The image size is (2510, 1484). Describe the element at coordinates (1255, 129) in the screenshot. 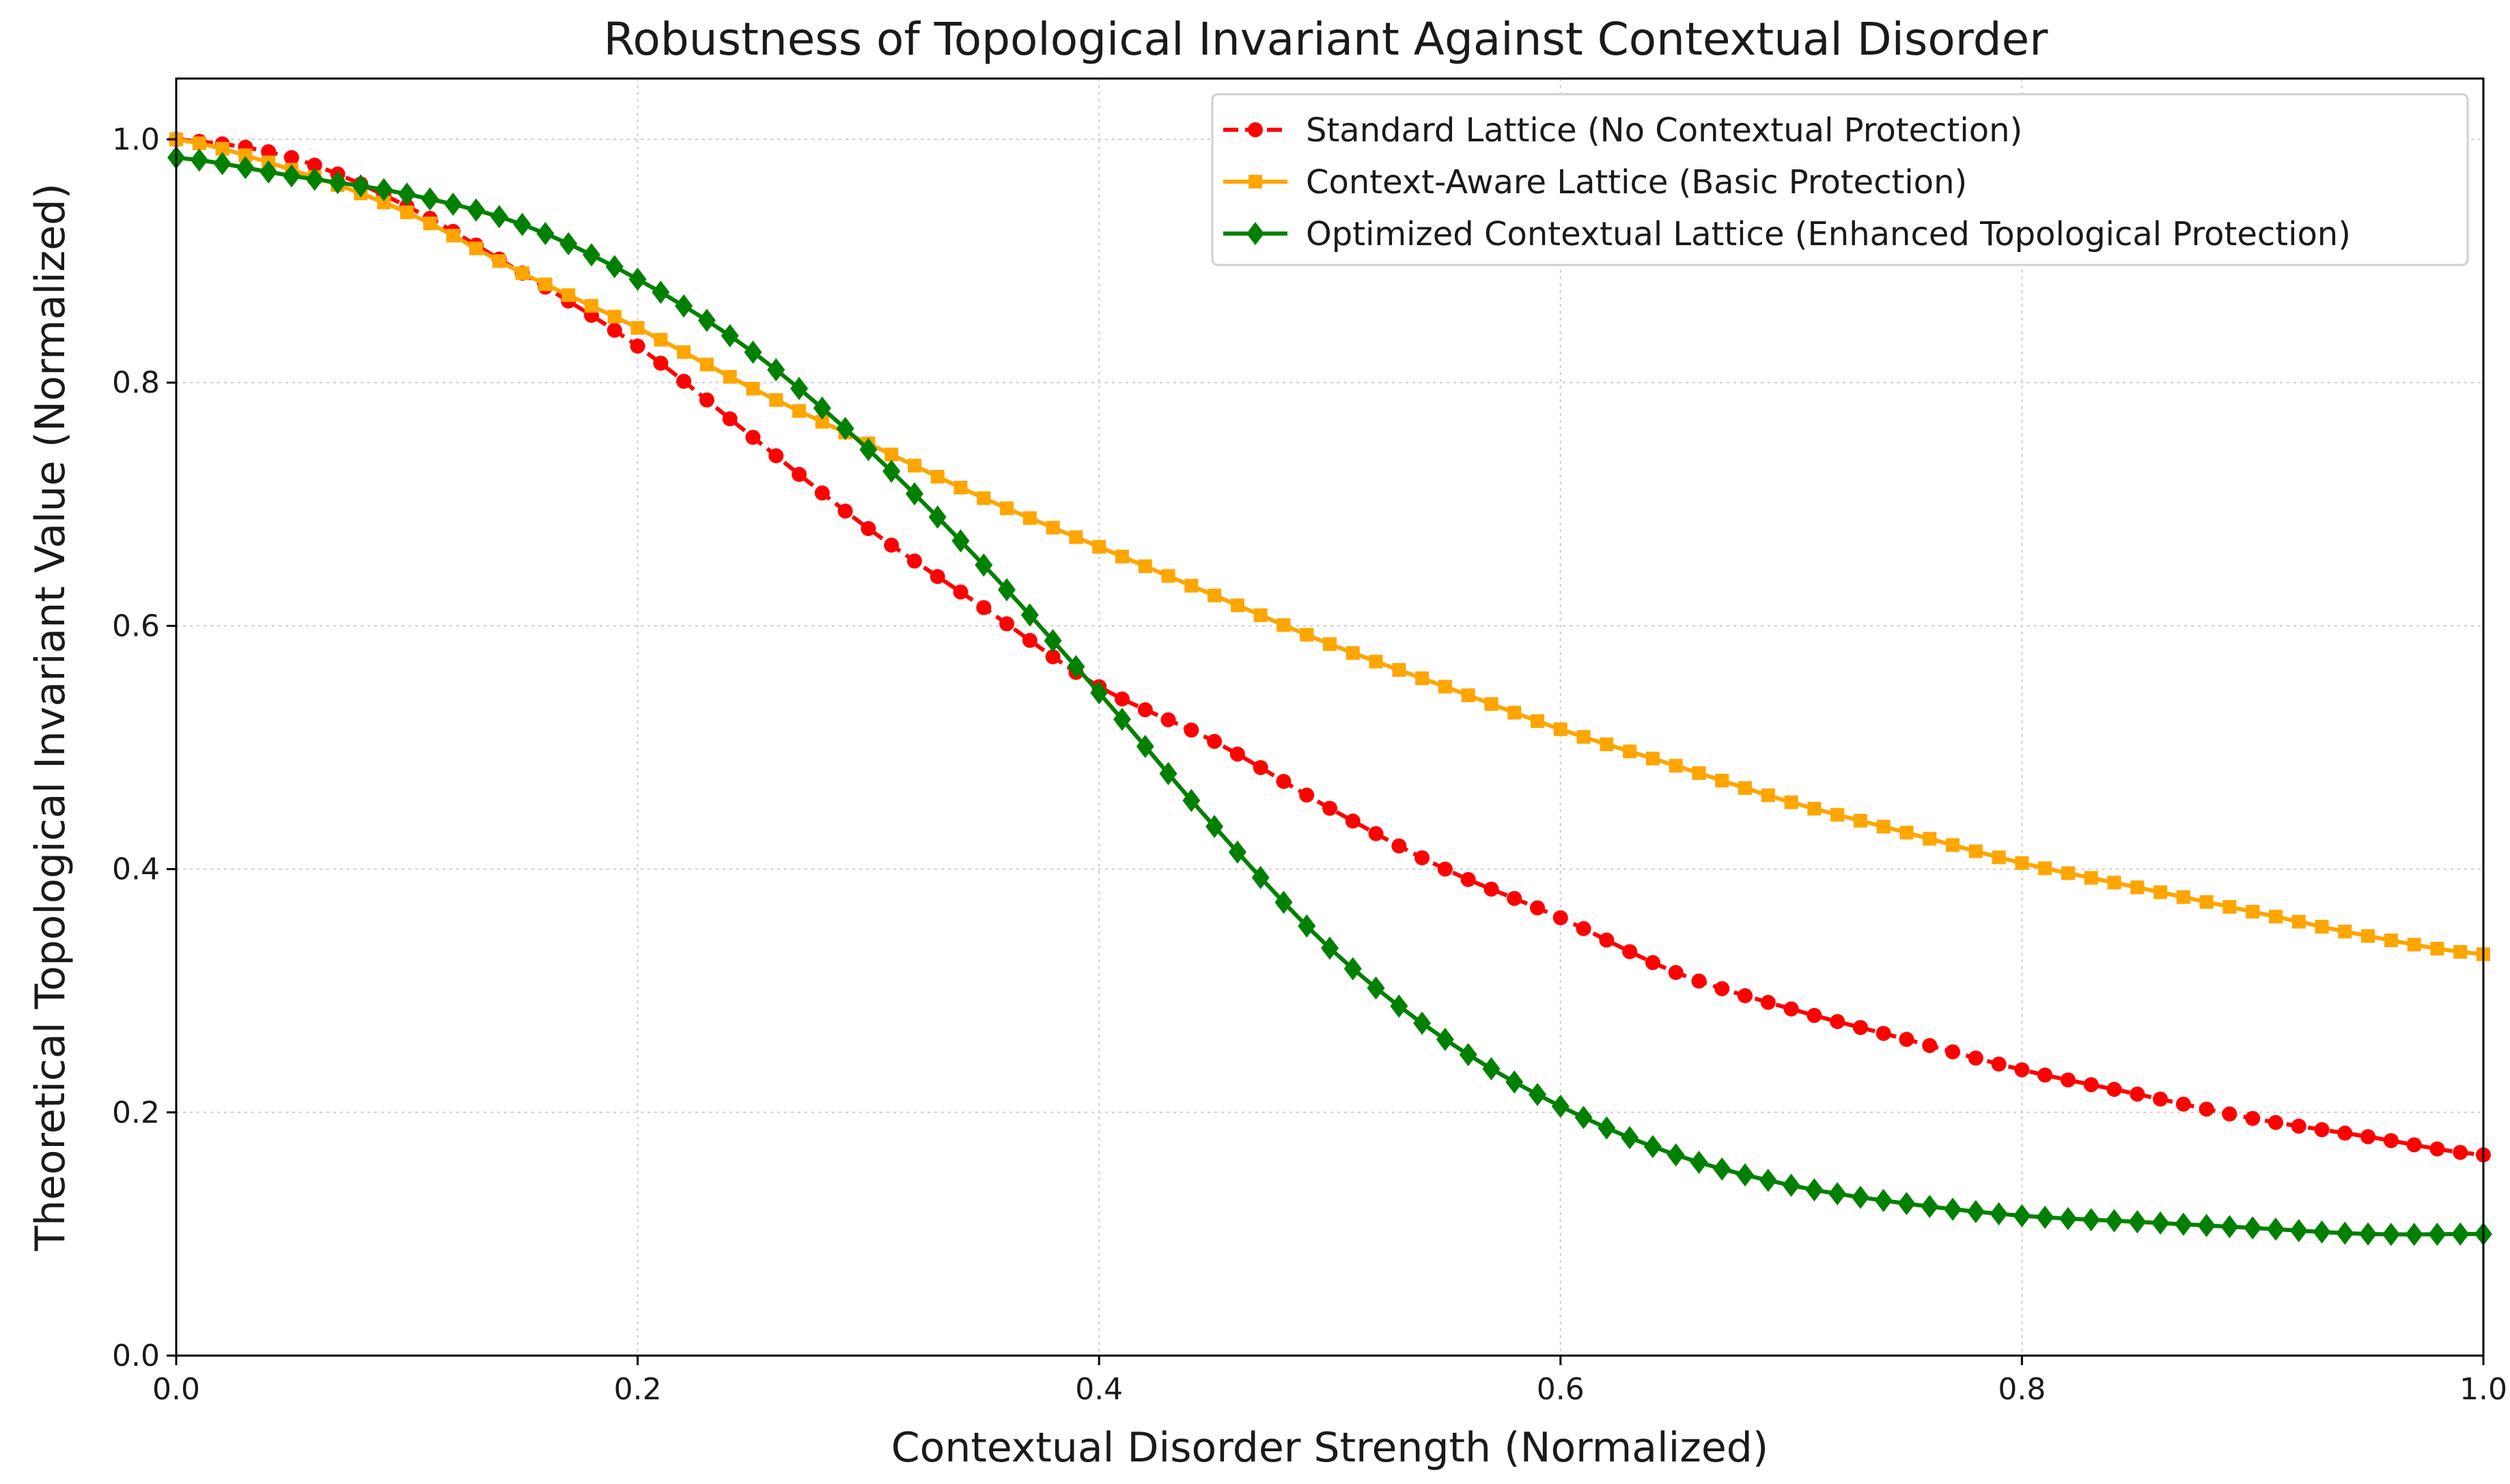

I see `legend-marker` at that location.